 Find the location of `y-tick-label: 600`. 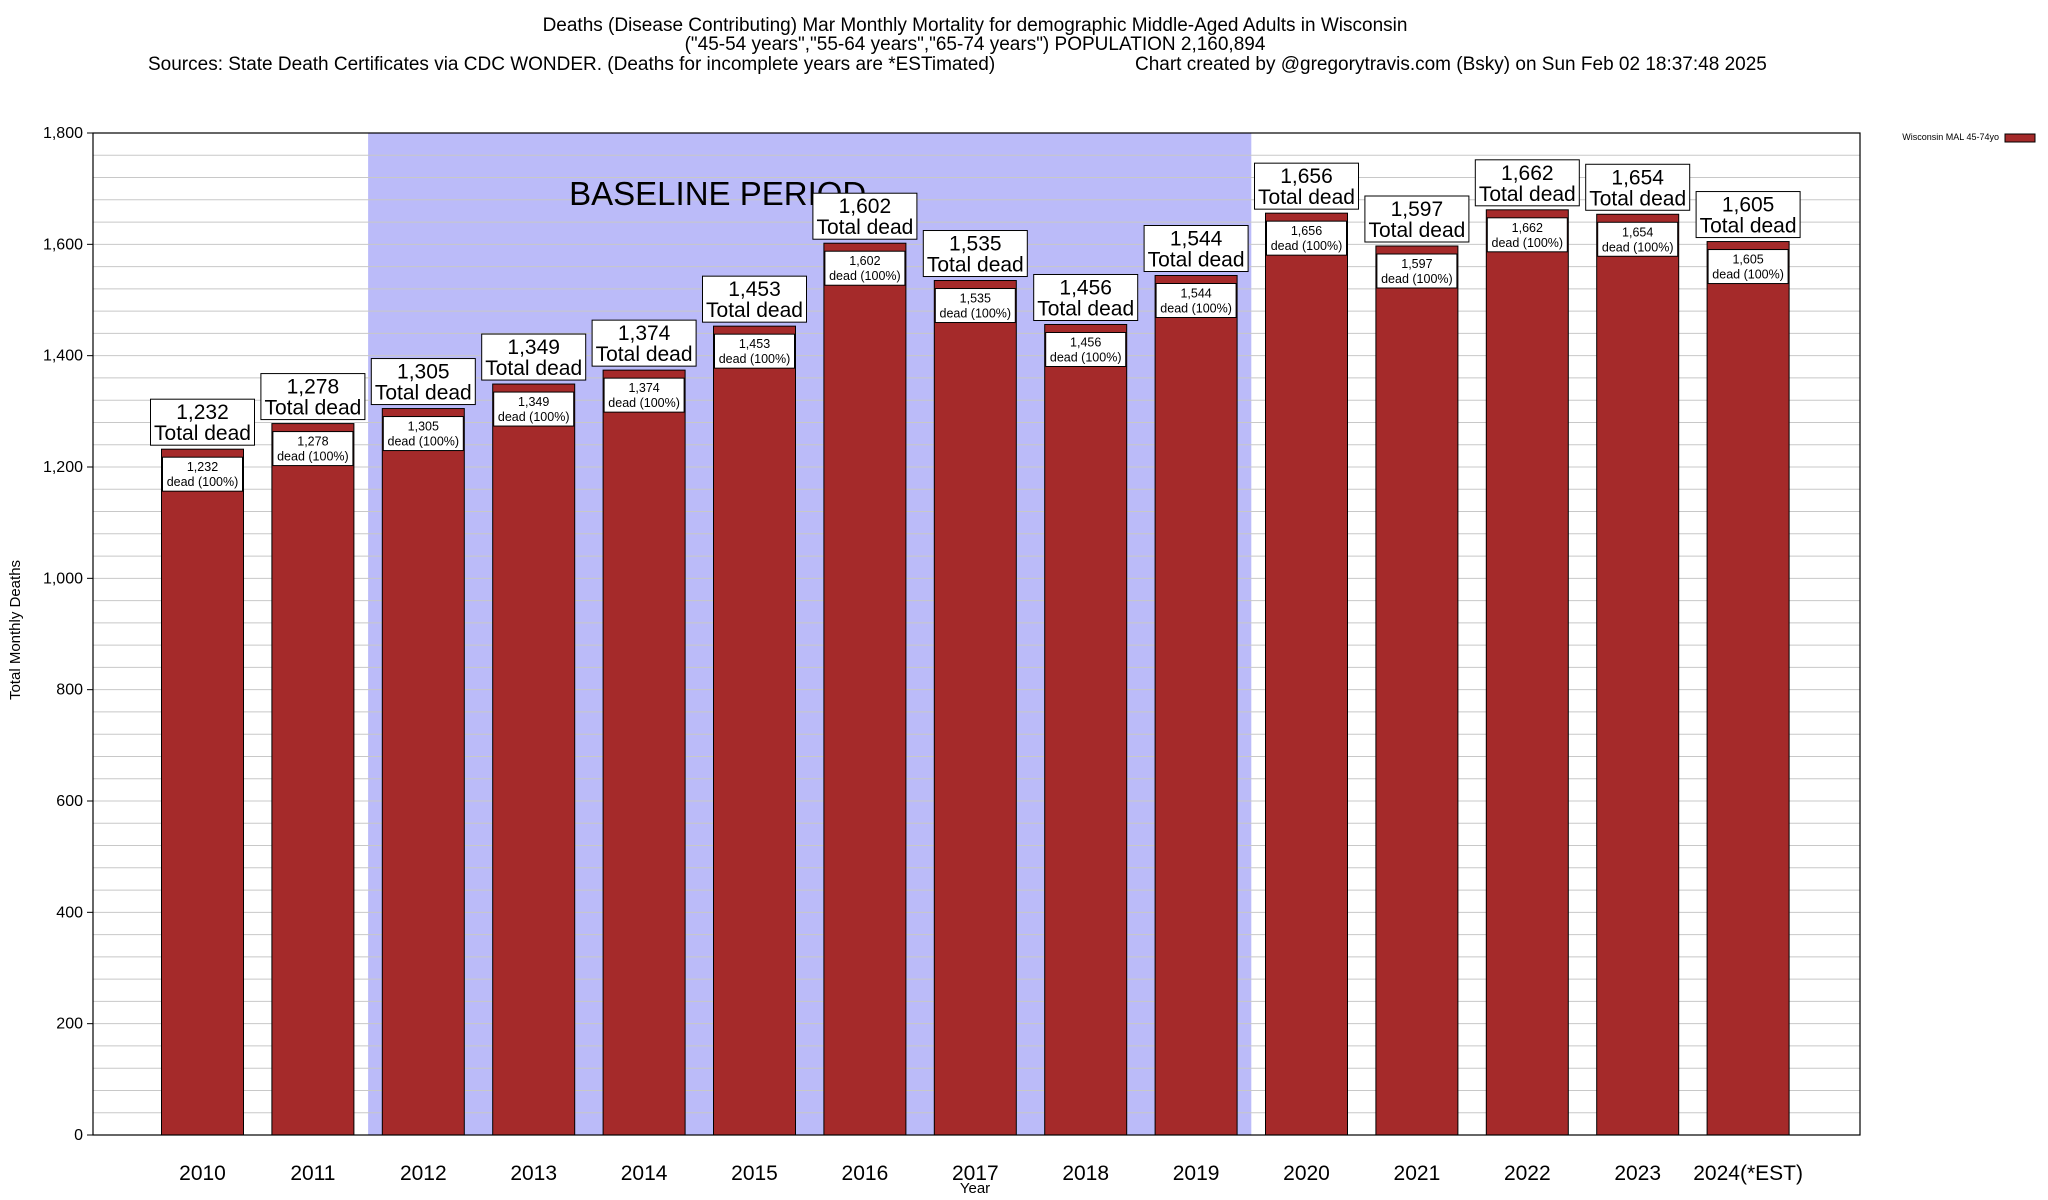

y-tick-label: 600 is located at coordinates (69, 801).